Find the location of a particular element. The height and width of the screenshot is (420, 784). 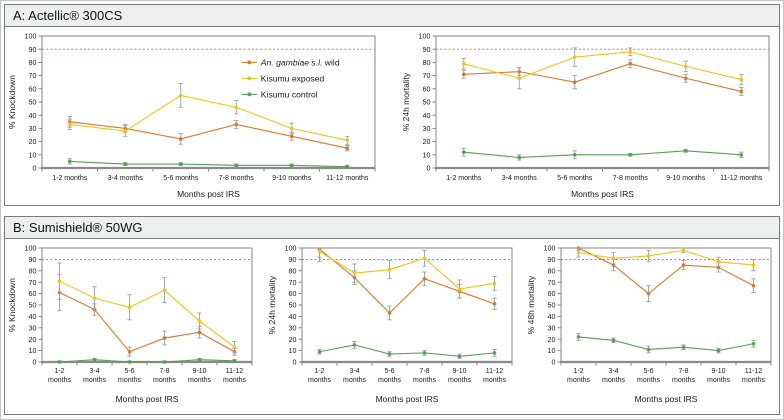

x-tick-label: 9-10 months is located at coordinates (685, 178).